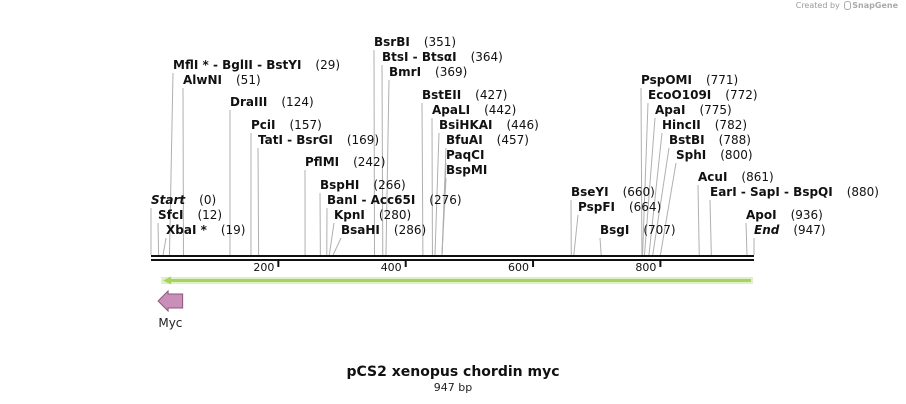  What do you see at coordinates (248, 102) in the screenshot?
I see `enzyme-name: DraIII` at bounding box center [248, 102].